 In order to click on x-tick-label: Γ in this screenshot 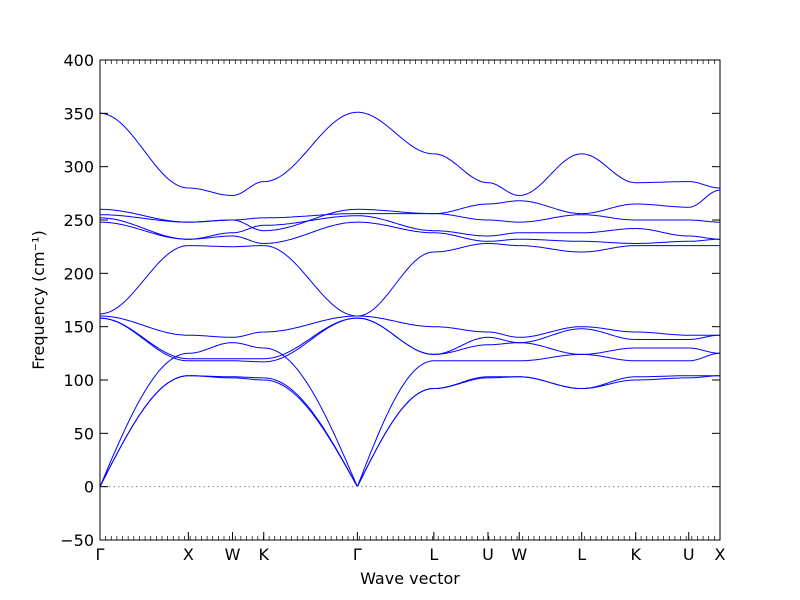, I will do `click(100, 554)`.